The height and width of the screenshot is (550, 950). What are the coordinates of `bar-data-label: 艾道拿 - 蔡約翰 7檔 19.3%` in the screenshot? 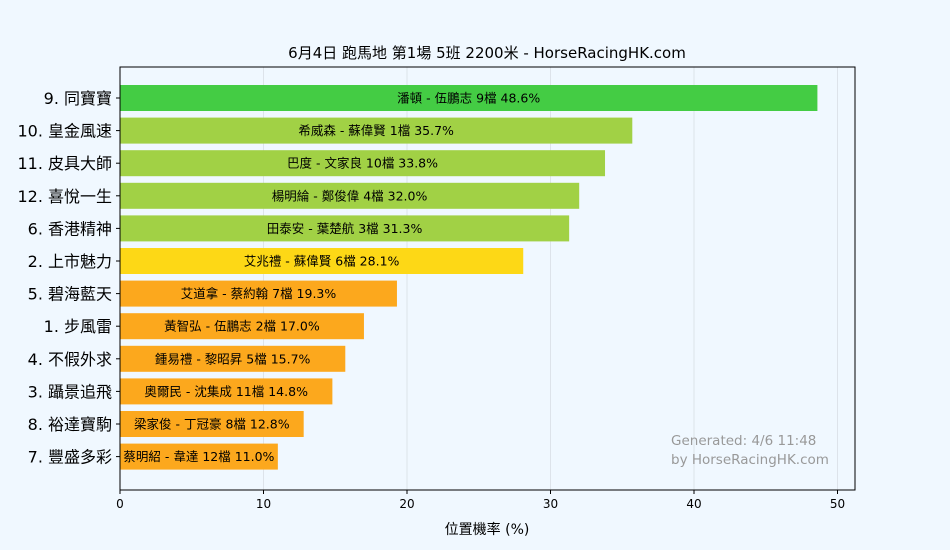 It's located at (259, 293).